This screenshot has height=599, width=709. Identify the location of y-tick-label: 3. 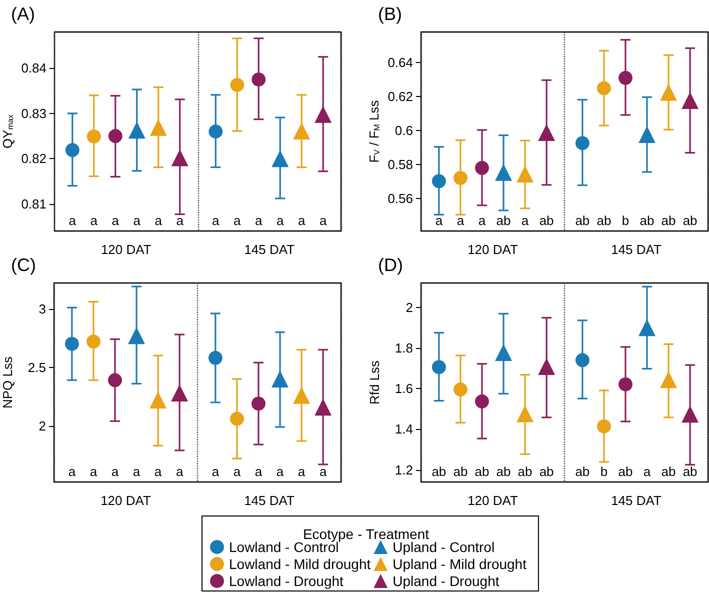
(42, 308).